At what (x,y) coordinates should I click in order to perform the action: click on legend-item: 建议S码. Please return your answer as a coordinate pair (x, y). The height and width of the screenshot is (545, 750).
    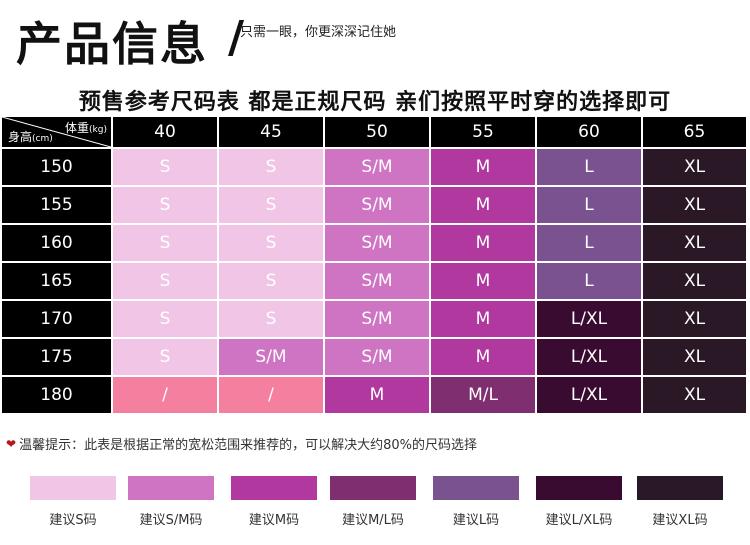
    Looking at the image, I should click on (73, 502).